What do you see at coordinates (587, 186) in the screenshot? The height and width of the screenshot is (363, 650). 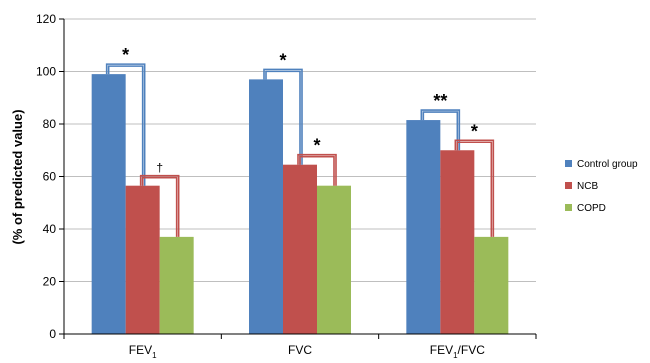 I see `legend-label: NCB` at bounding box center [587, 186].